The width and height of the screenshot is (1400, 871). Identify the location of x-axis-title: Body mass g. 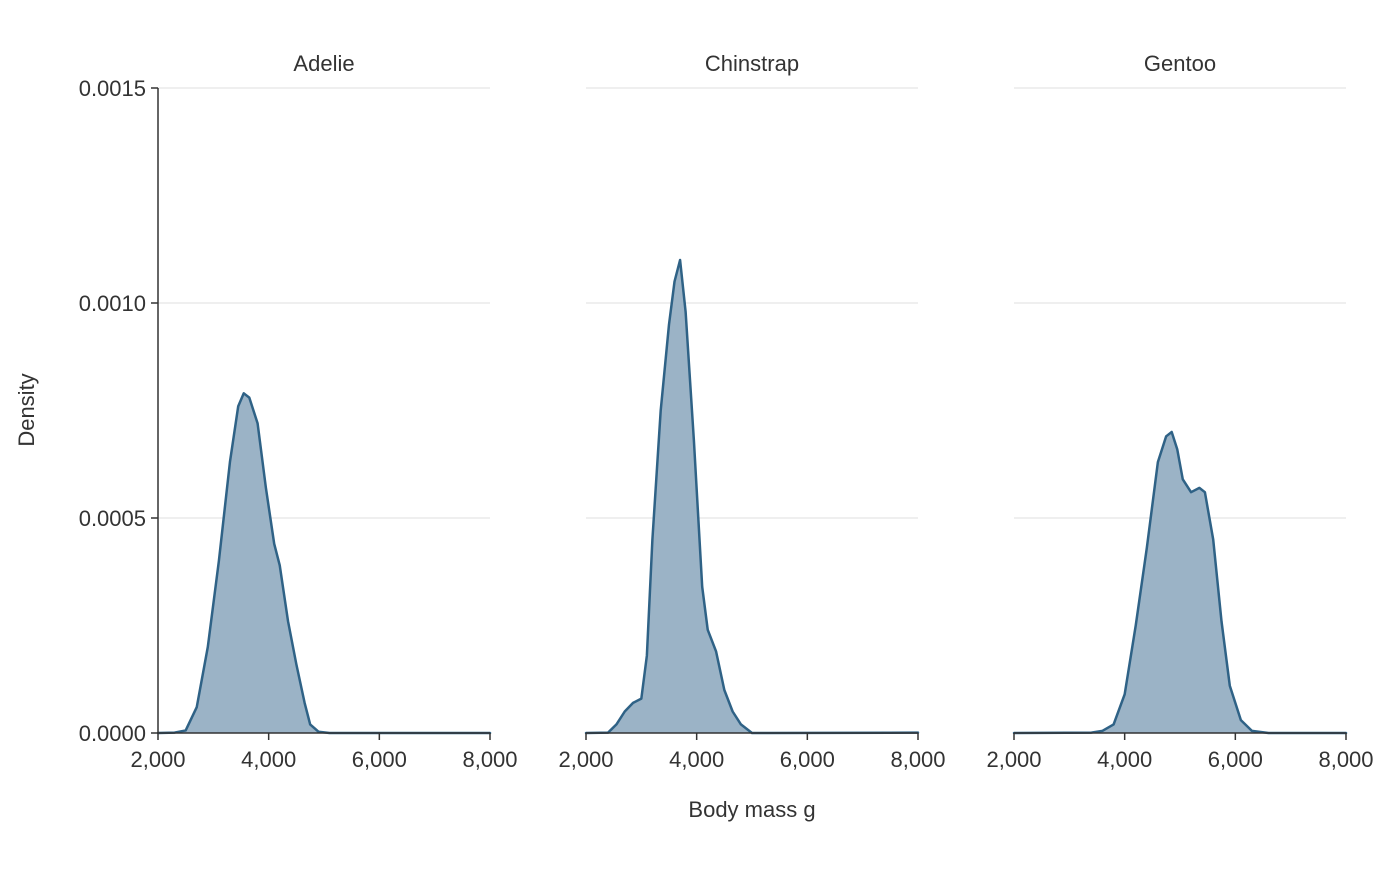
(751, 809).